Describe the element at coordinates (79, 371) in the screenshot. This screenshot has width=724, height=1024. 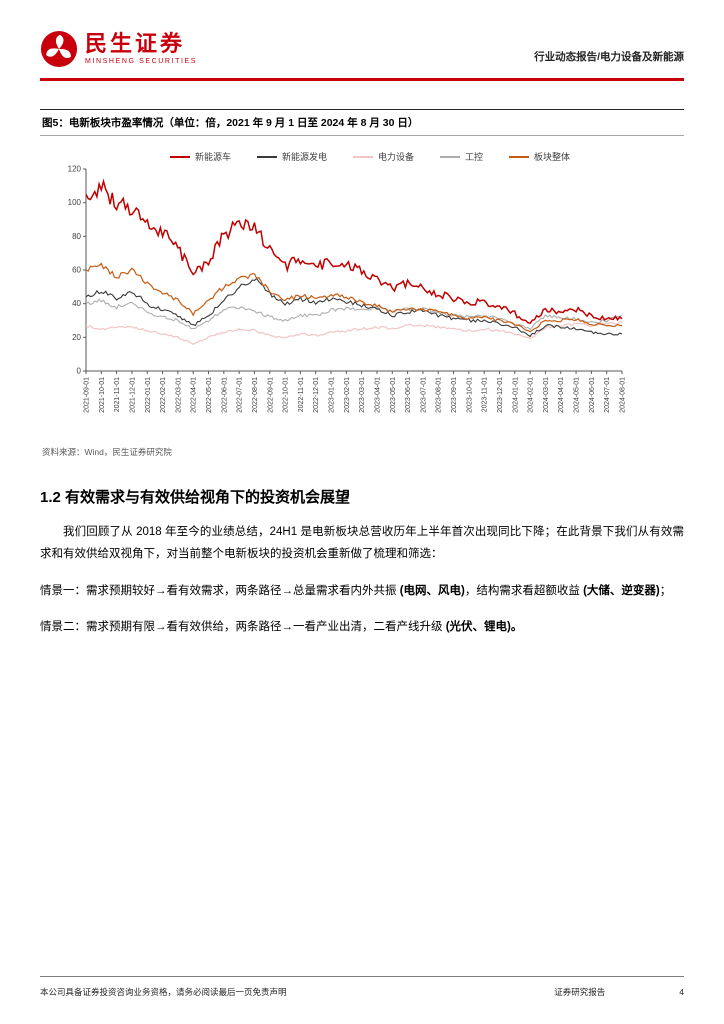
I see `svg-text: 0` at that location.